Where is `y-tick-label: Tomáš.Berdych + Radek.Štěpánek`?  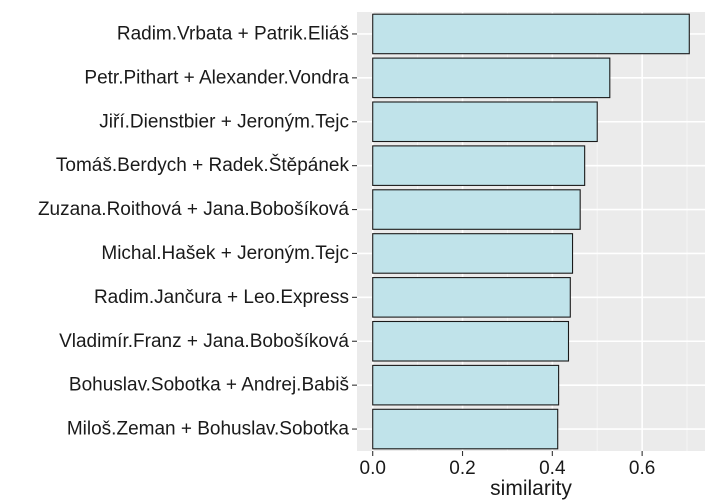
y-tick-label: Tomáš.Berdych + Radek.Štěpánek is located at coordinates (203, 165).